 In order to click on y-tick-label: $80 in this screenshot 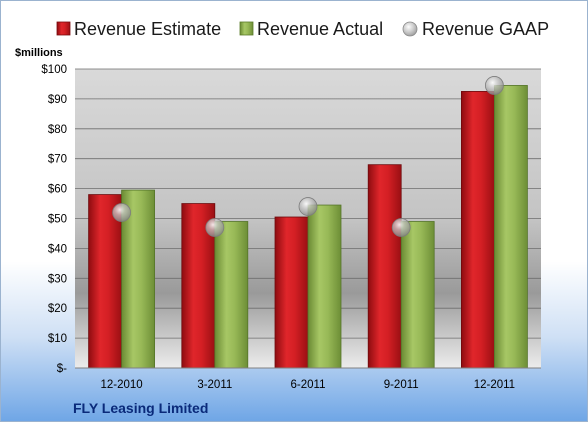, I will do `click(57, 130)`.